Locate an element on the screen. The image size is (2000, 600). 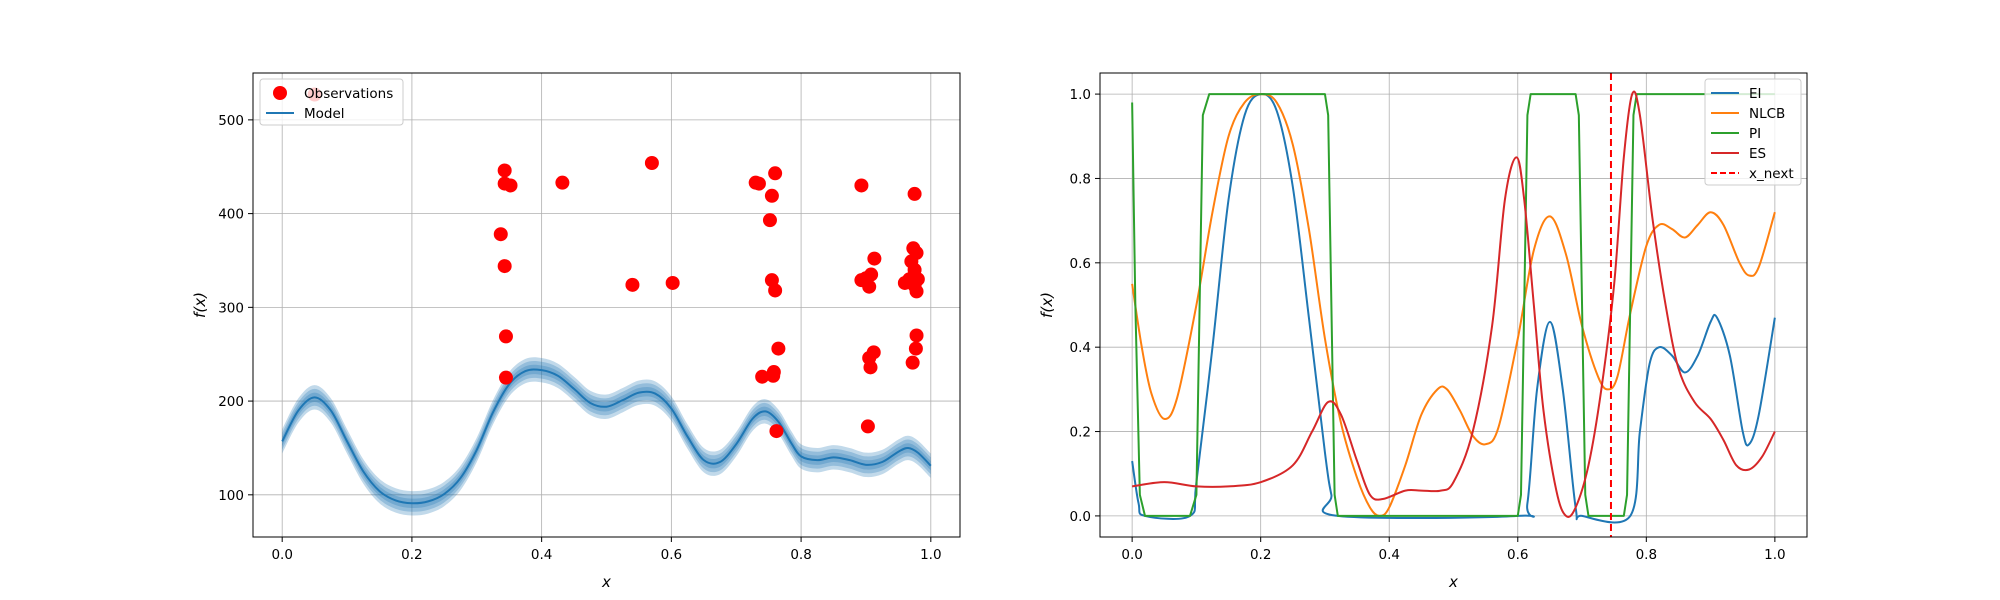
left-model-layer is located at coordinates (606, 436).